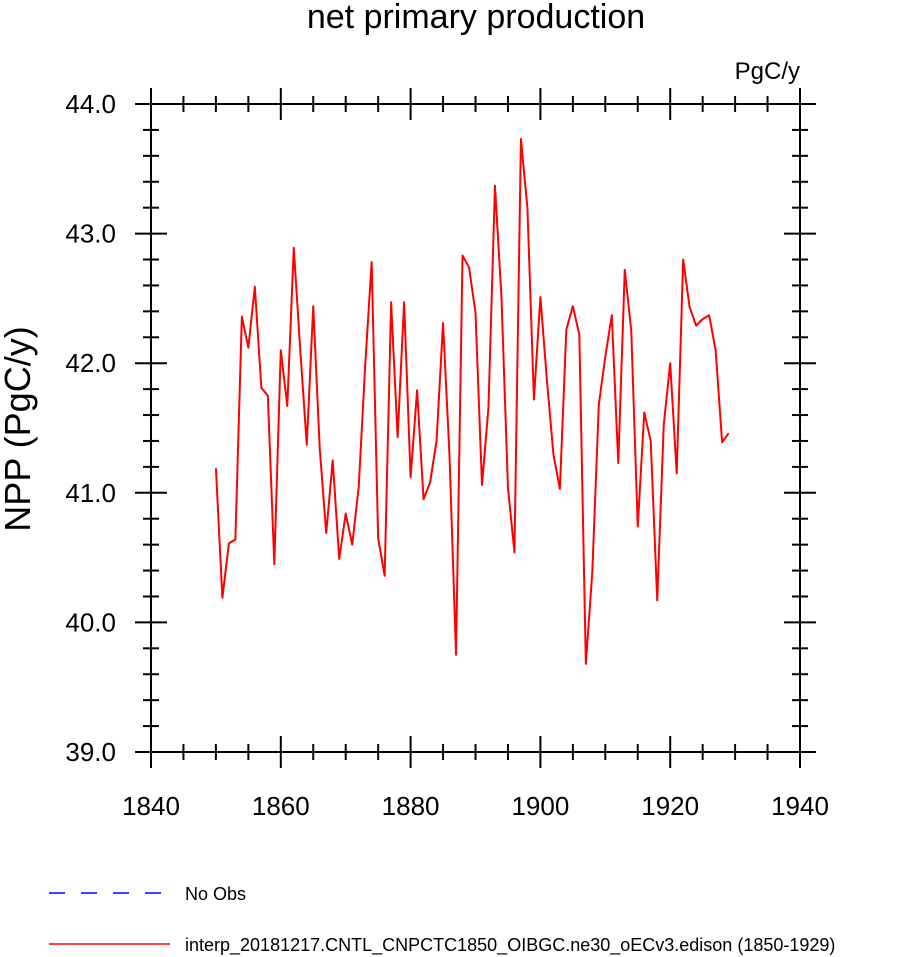  I want to click on units-label: PgC/y, so click(767, 71).